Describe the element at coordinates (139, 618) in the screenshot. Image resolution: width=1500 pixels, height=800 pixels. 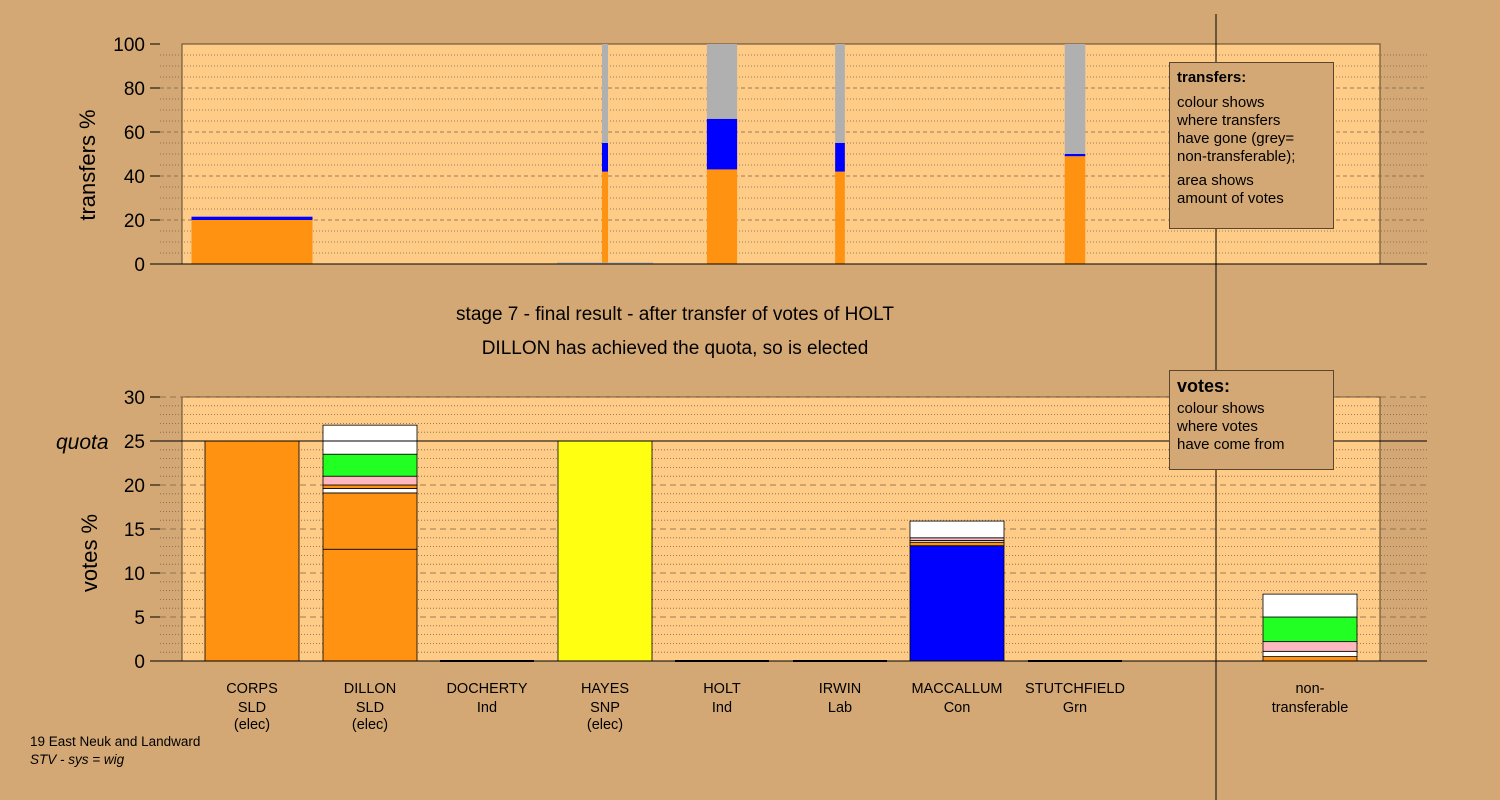
I see `votes-tick-label: 5` at that location.